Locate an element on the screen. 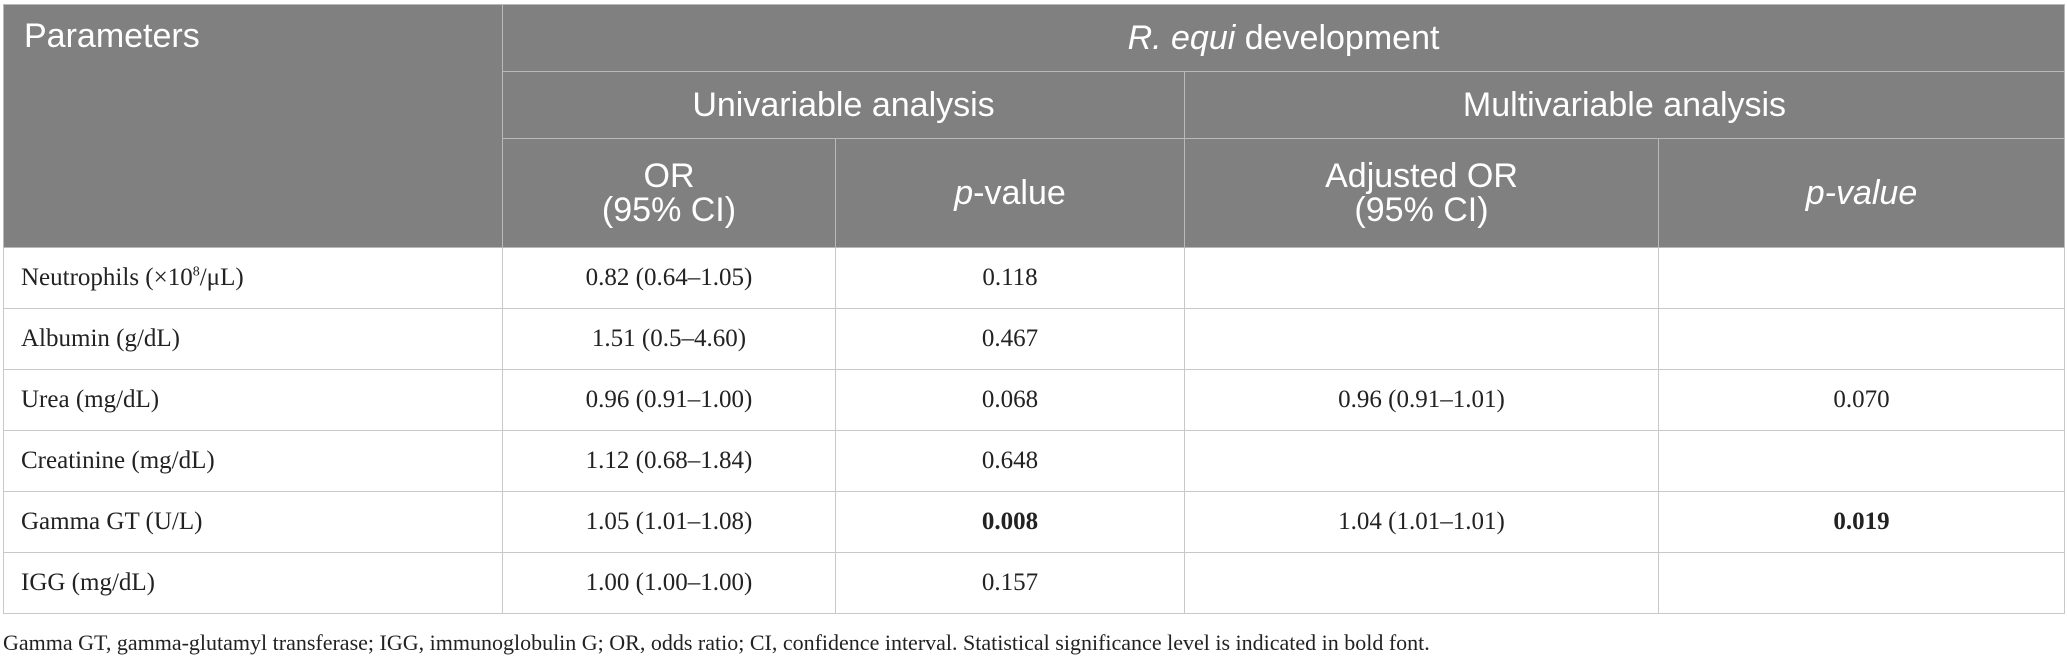 Image resolution: width=2067 pixels, height=672 pixels. or-header-line1: OR is located at coordinates (669, 176).